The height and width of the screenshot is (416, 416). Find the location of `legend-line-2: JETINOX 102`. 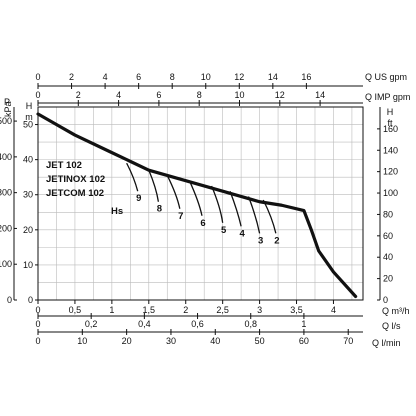

legend-line-2: JETINOX 102 is located at coordinates (75, 179).